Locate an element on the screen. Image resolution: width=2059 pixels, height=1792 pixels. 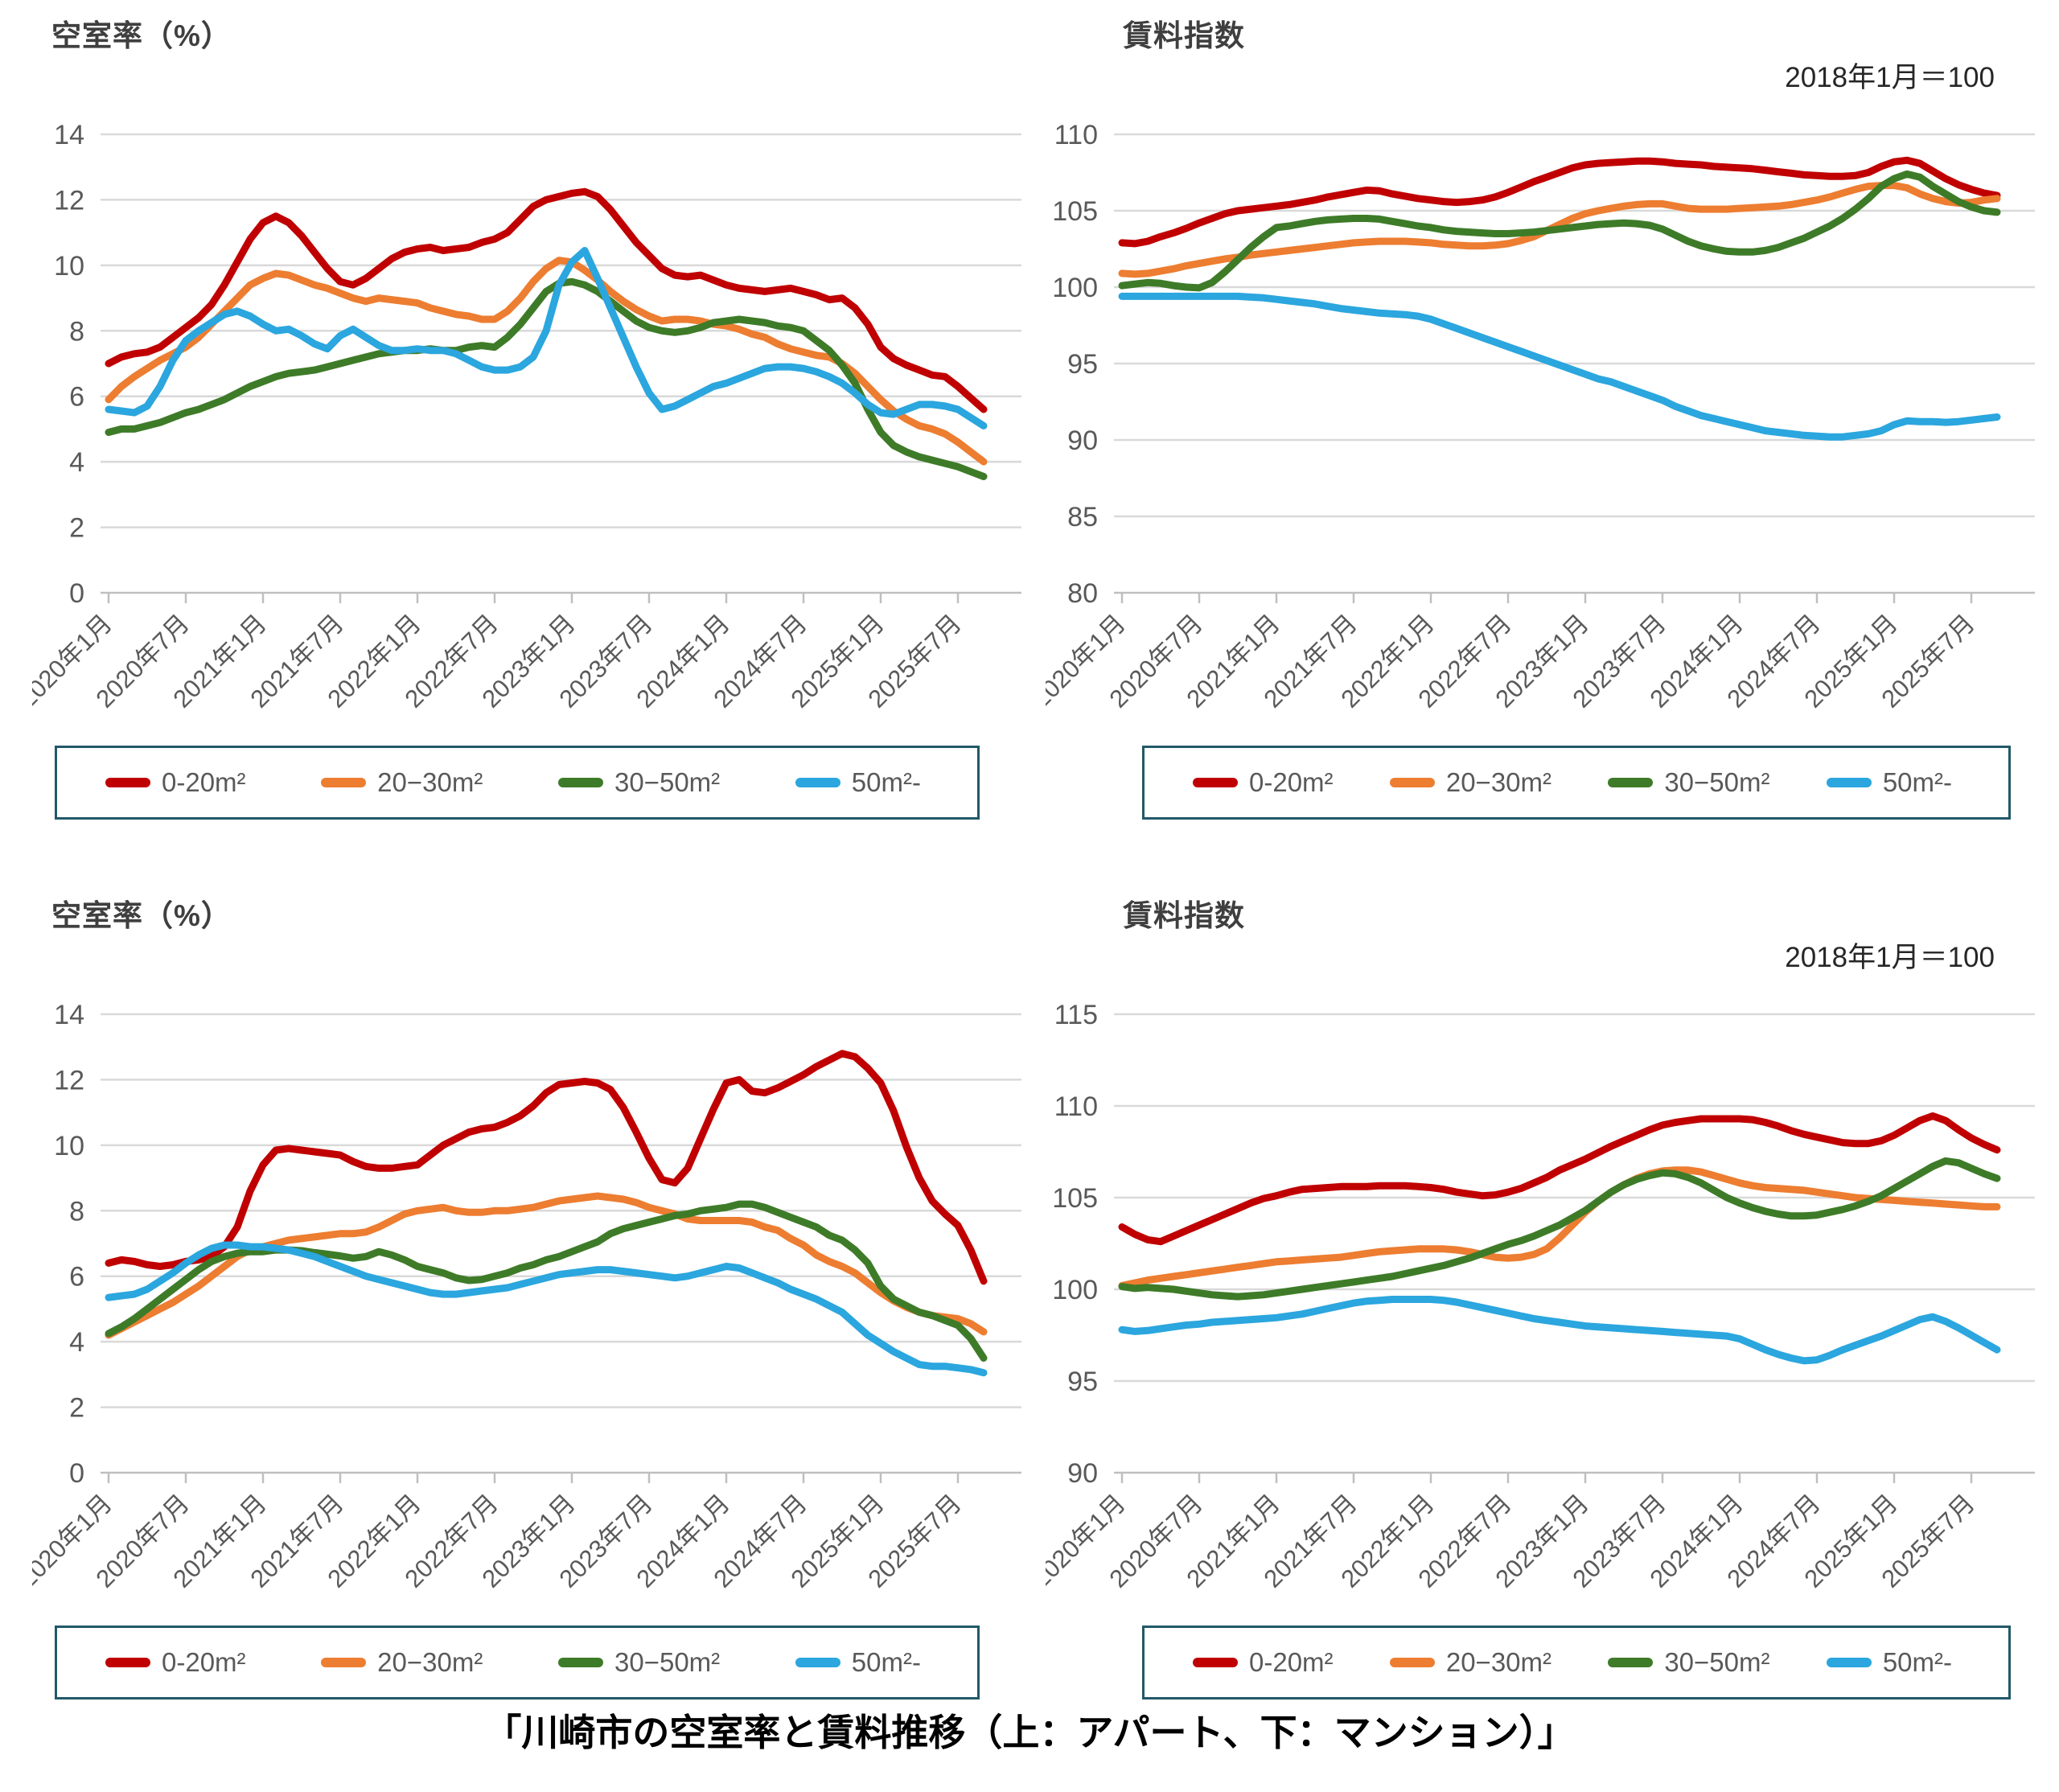
y-axis-label: 80 is located at coordinates (1082, 593).